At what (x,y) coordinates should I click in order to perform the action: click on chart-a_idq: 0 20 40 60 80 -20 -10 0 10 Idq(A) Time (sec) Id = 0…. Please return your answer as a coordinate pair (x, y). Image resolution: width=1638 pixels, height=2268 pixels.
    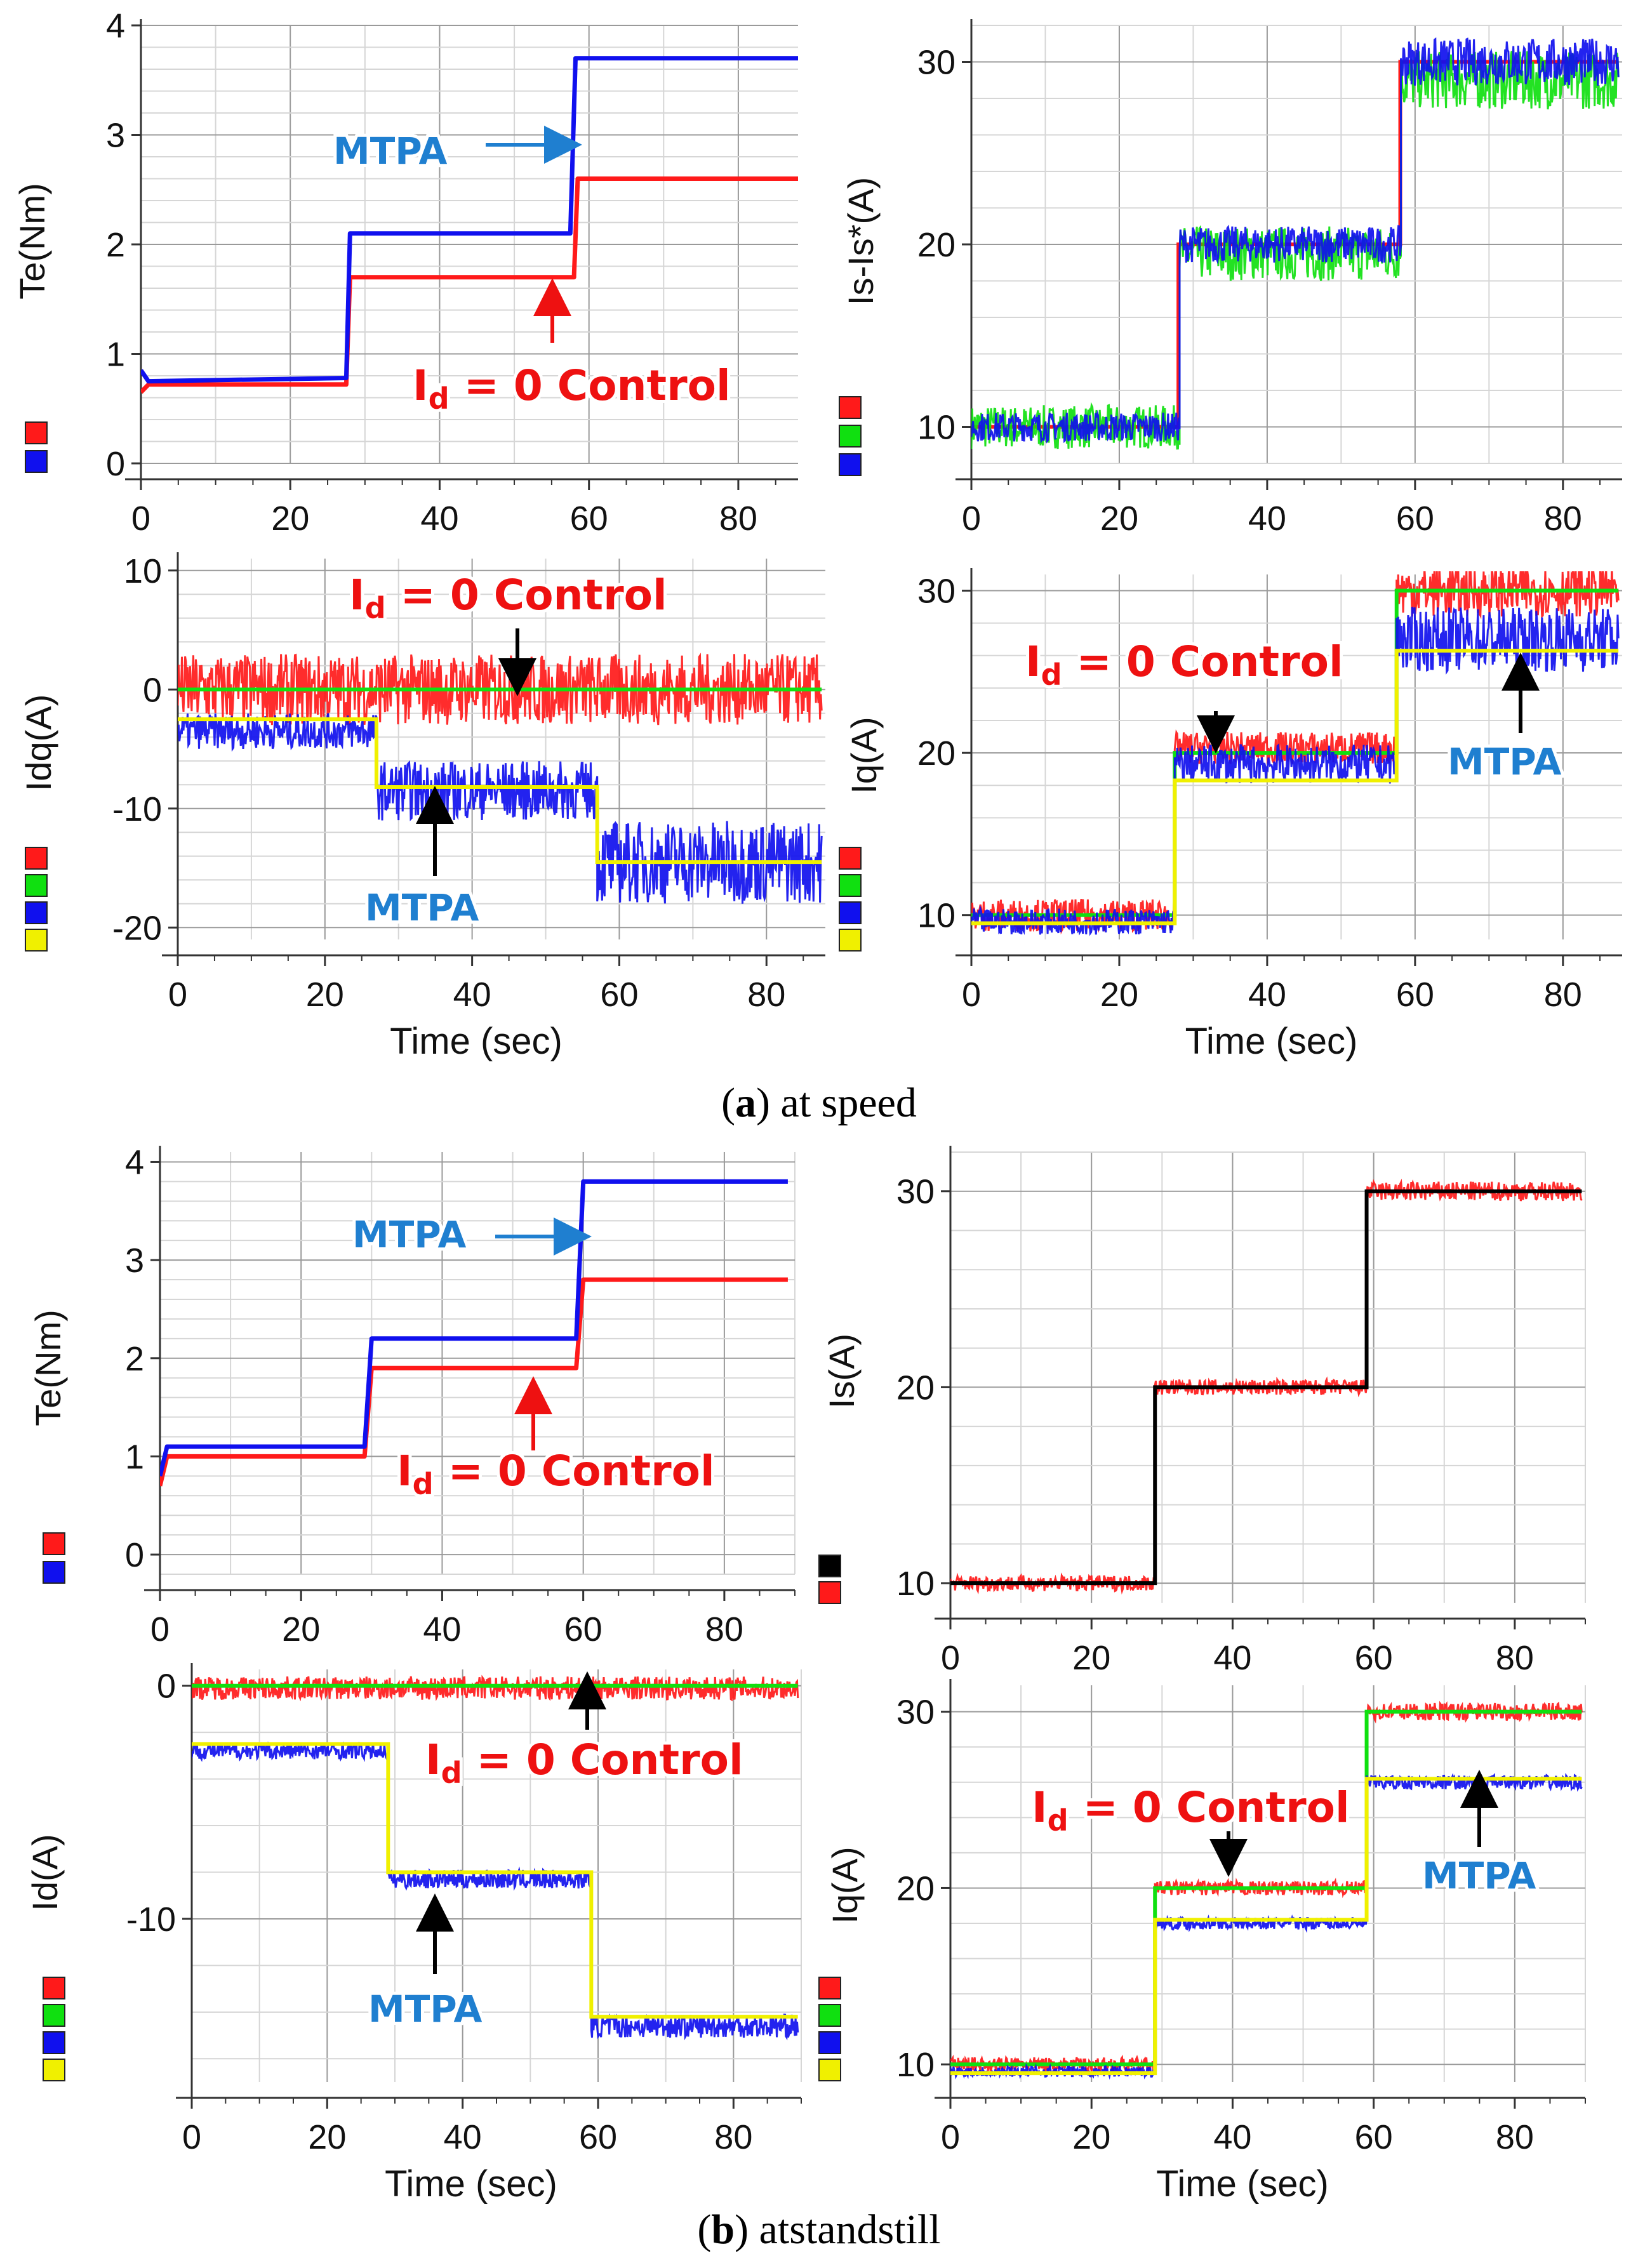
    Looking at the image, I should click on (421, 807).